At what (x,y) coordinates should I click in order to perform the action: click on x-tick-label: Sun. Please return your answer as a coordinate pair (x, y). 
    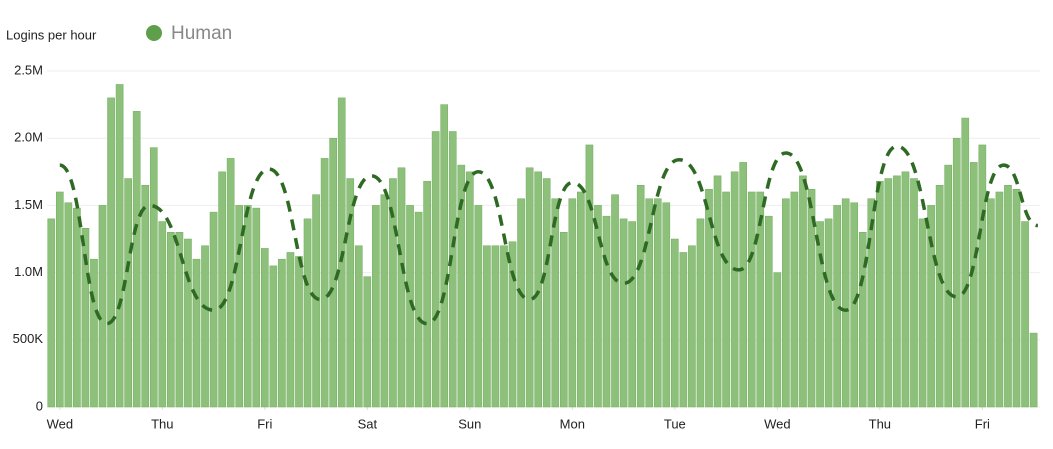
    Looking at the image, I should click on (469, 423).